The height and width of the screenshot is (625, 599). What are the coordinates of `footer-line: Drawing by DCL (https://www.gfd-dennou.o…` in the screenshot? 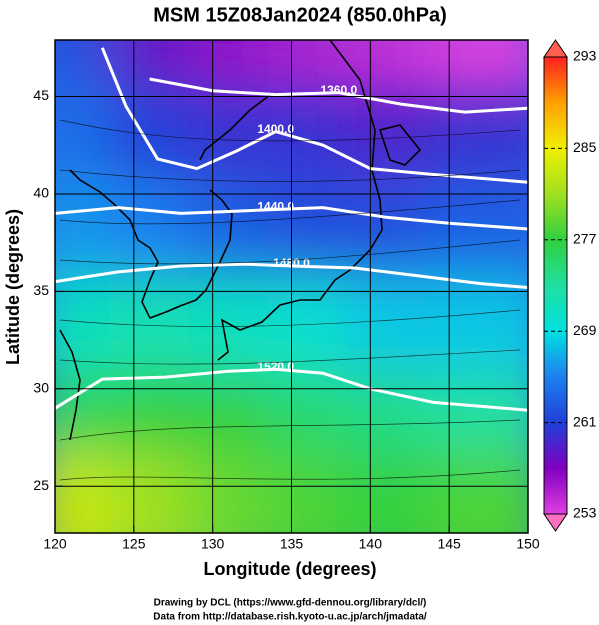 It's located at (290, 603).